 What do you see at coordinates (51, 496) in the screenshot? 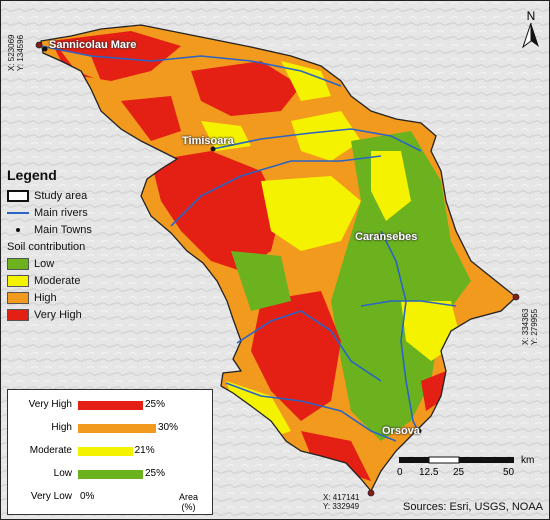
I see `bar-category-label: Very Low` at bounding box center [51, 496].